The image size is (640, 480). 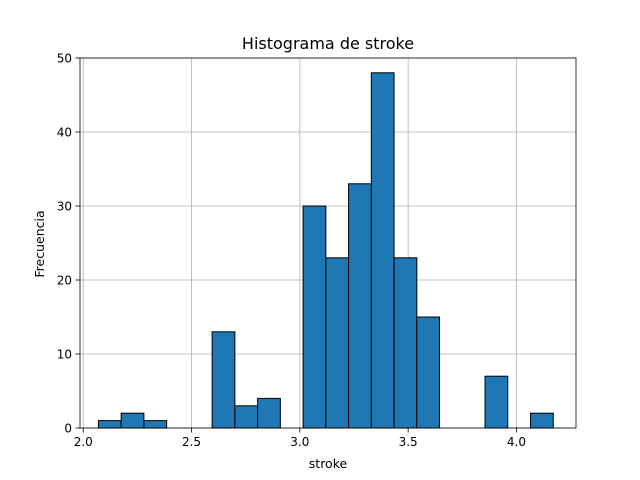 What do you see at coordinates (64, 207) in the screenshot?
I see `y-tick-label-3: 30` at bounding box center [64, 207].